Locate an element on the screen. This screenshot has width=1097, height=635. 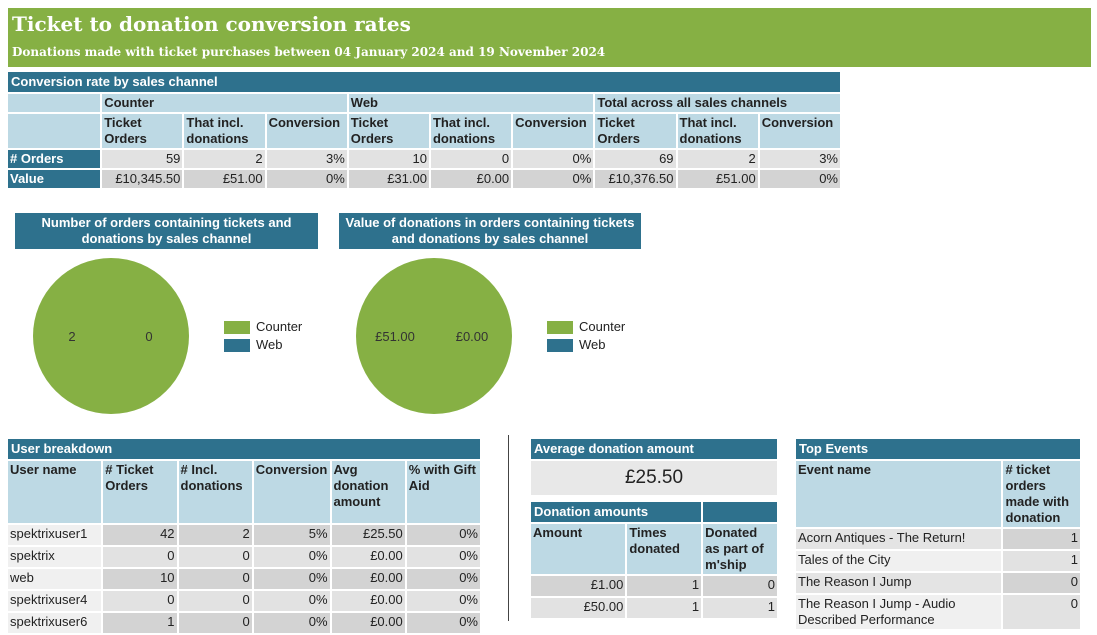
col-header: # Ticket Orders is located at coordinates (140, 492).